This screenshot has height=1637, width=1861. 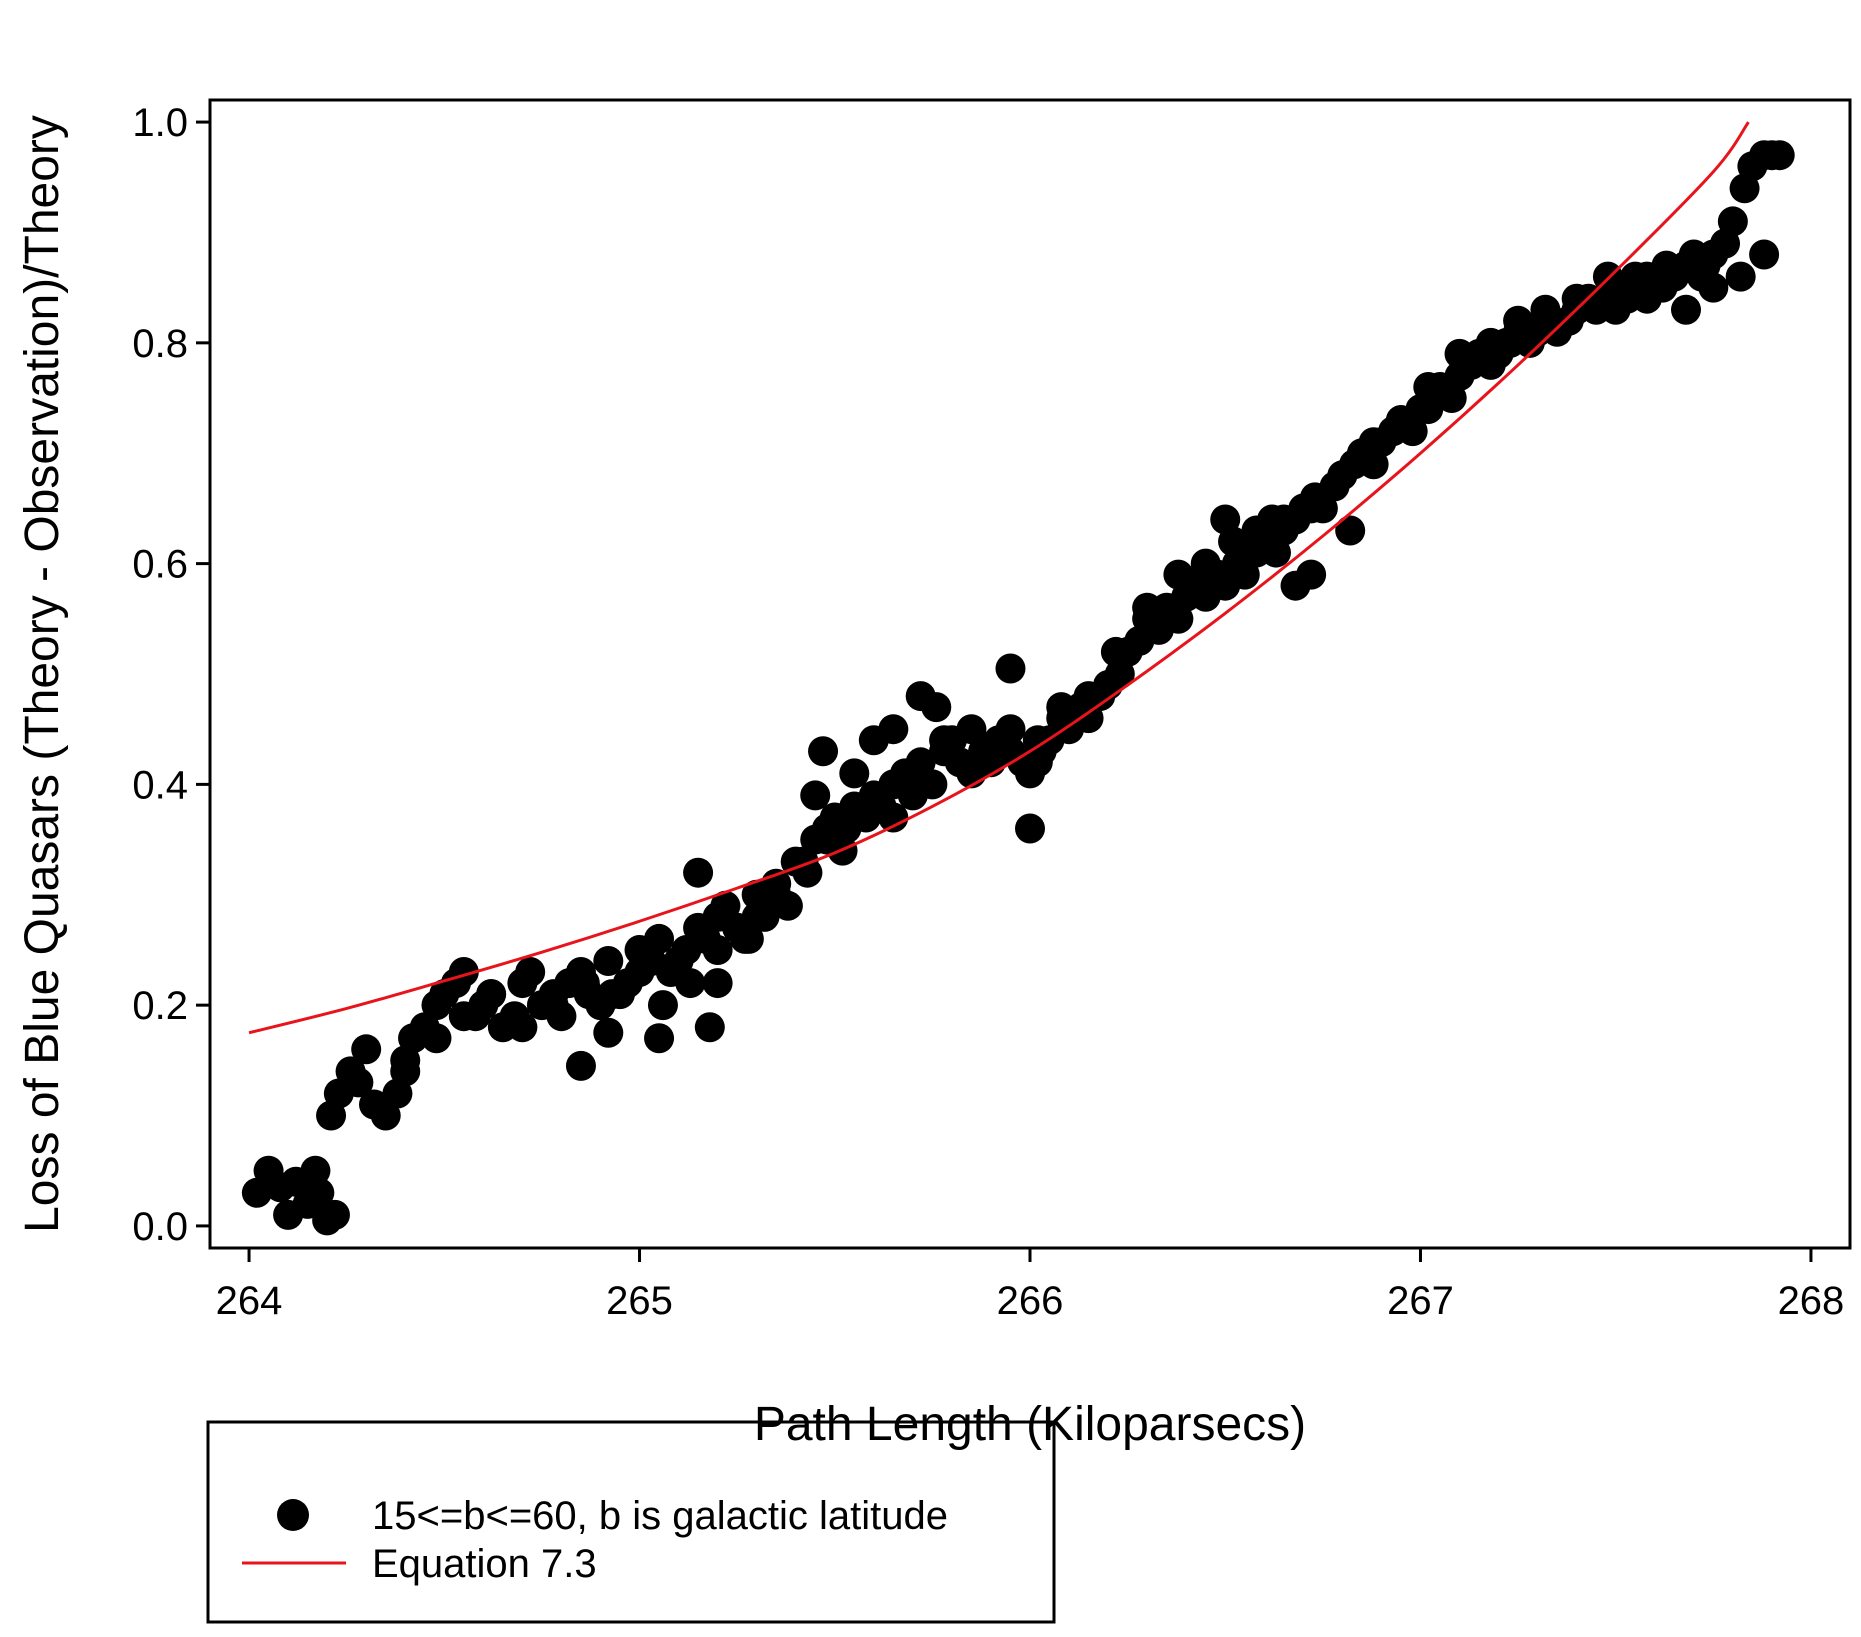 I want to click on legend-box, so click(x=631, y=1522).